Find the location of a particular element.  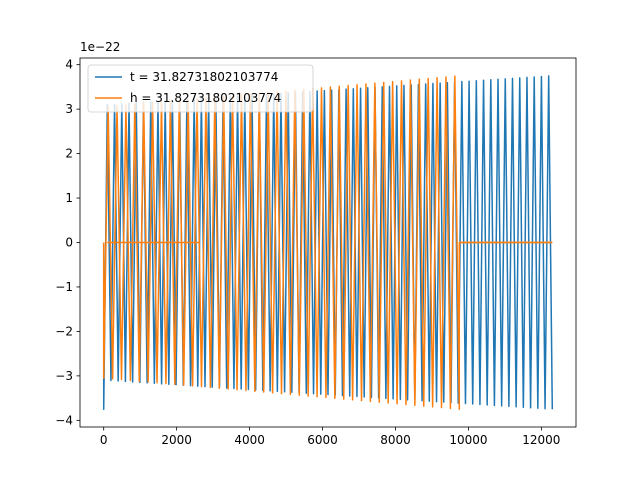

y-tick-label: 1 is located at coordinates (69, 198).